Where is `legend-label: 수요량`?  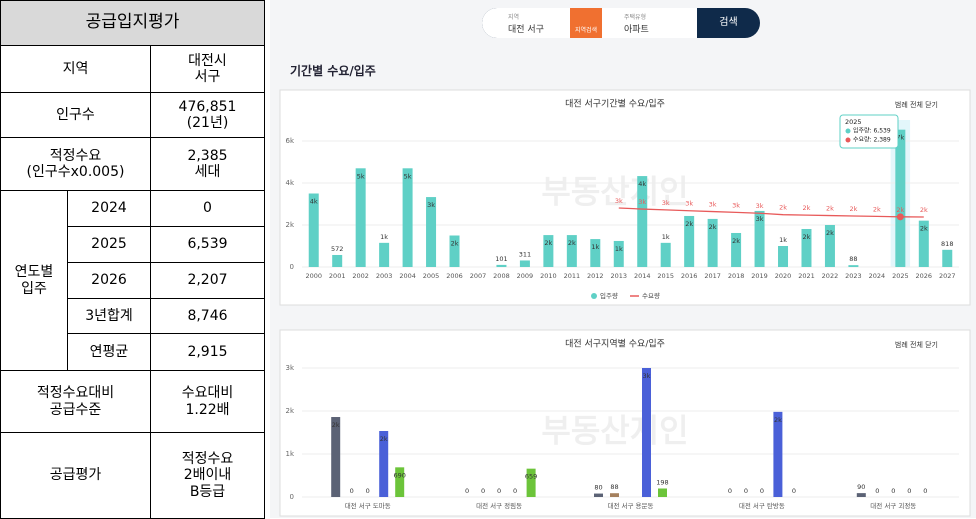 legend-label: 수요량 is located at coordinates (651, 296).